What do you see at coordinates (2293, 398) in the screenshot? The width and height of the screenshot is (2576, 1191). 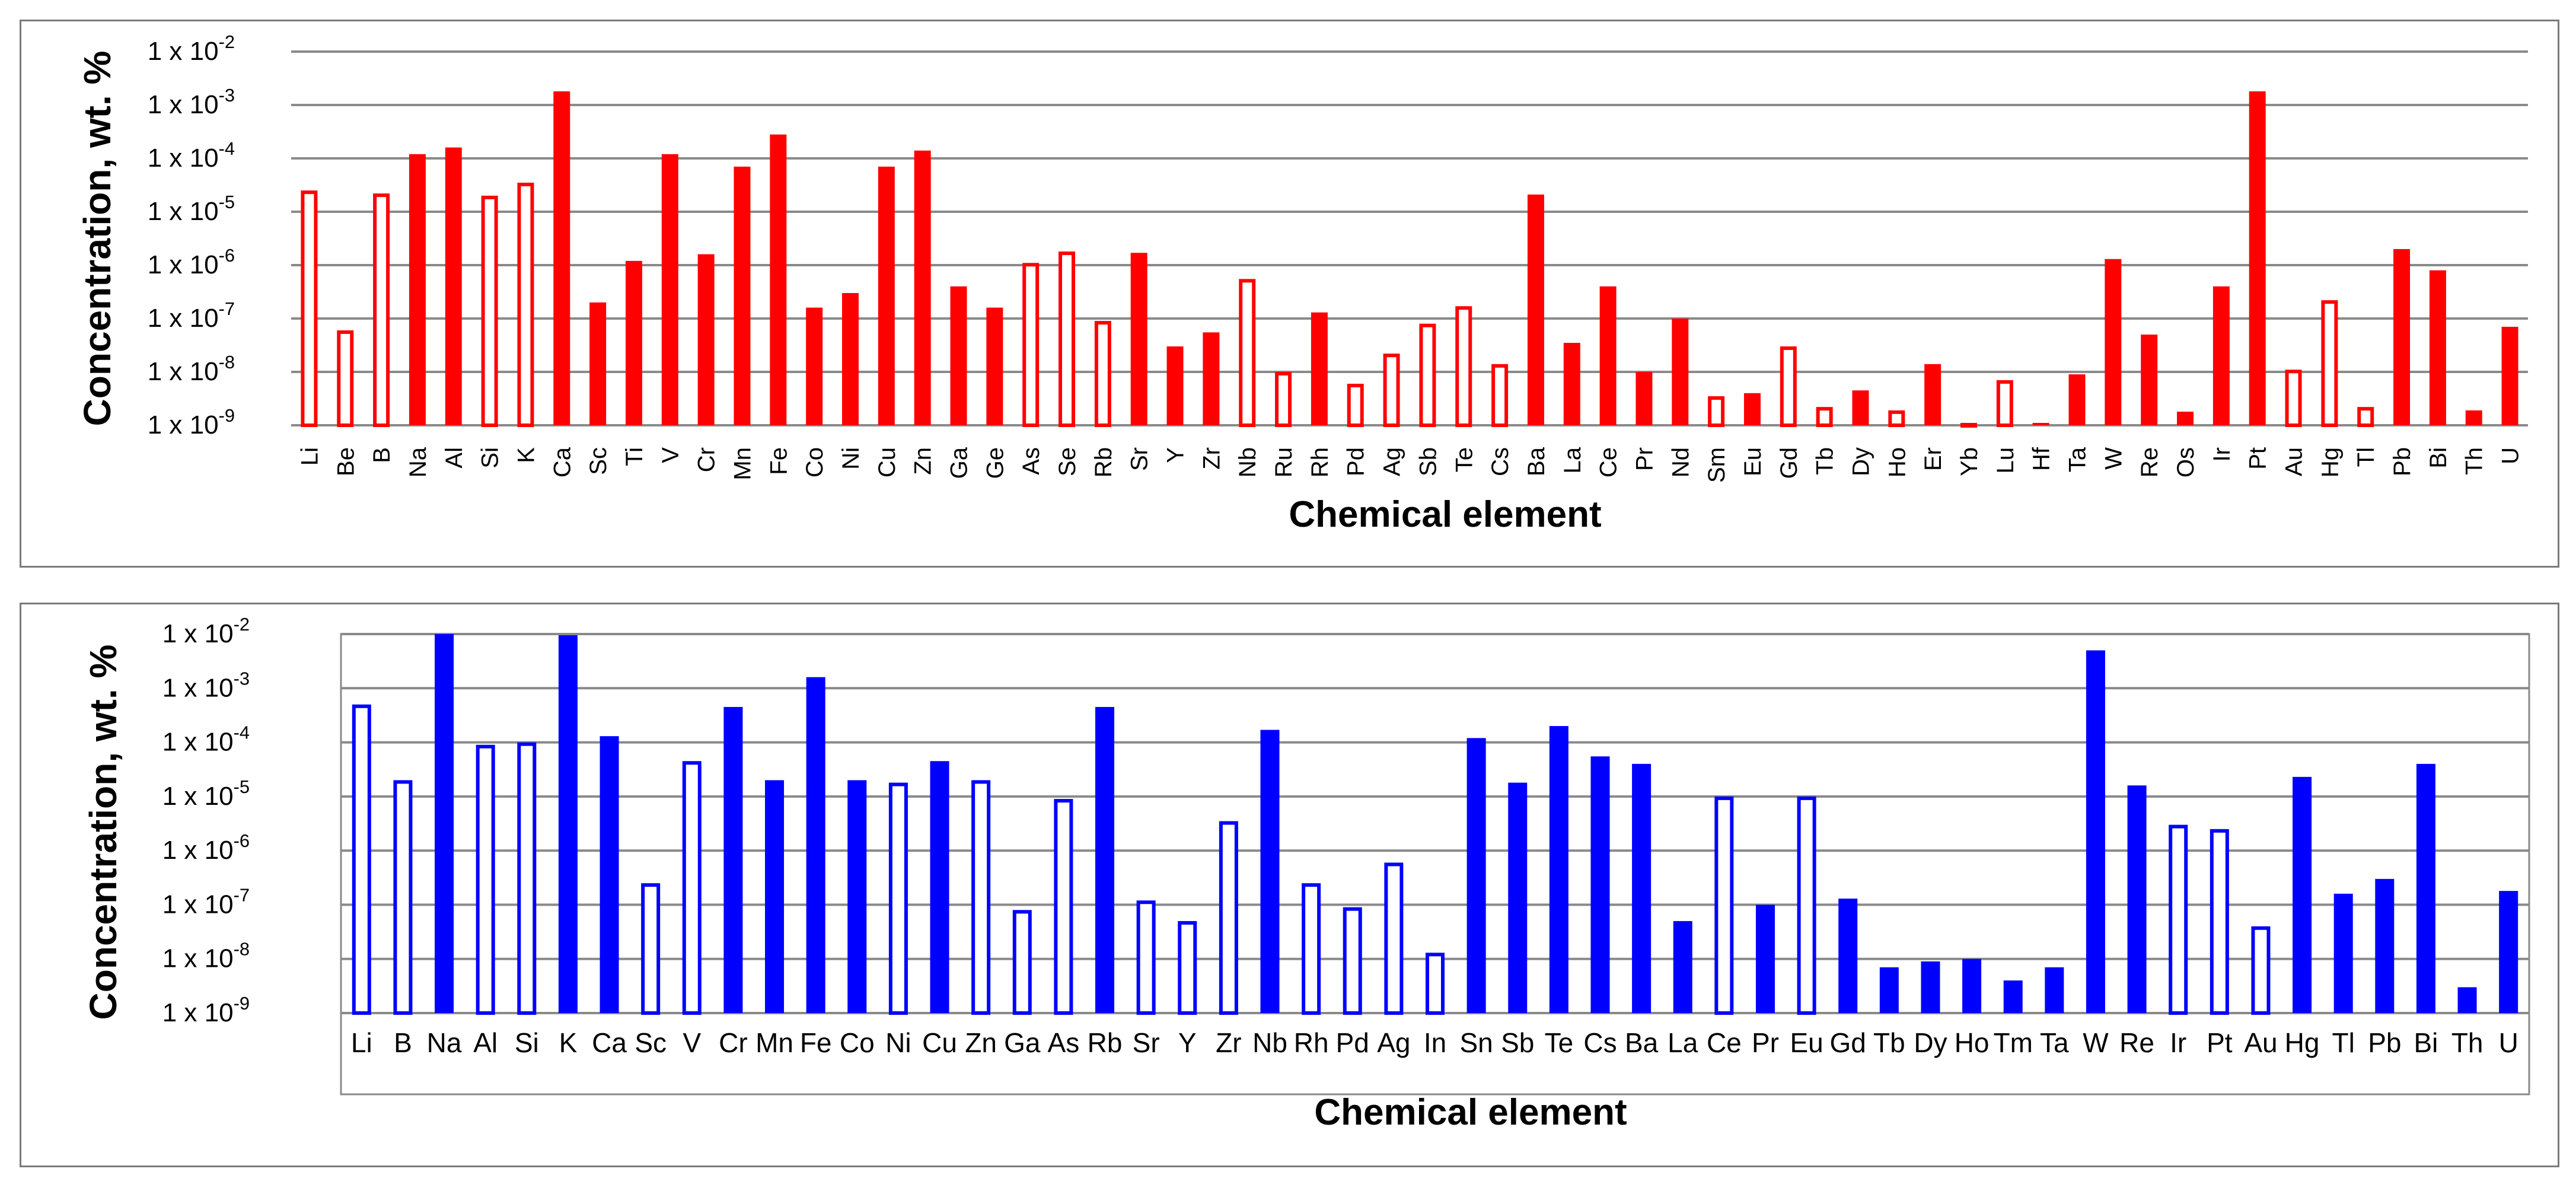 I see `top-bar-au` at bounding box center [2293, 398].